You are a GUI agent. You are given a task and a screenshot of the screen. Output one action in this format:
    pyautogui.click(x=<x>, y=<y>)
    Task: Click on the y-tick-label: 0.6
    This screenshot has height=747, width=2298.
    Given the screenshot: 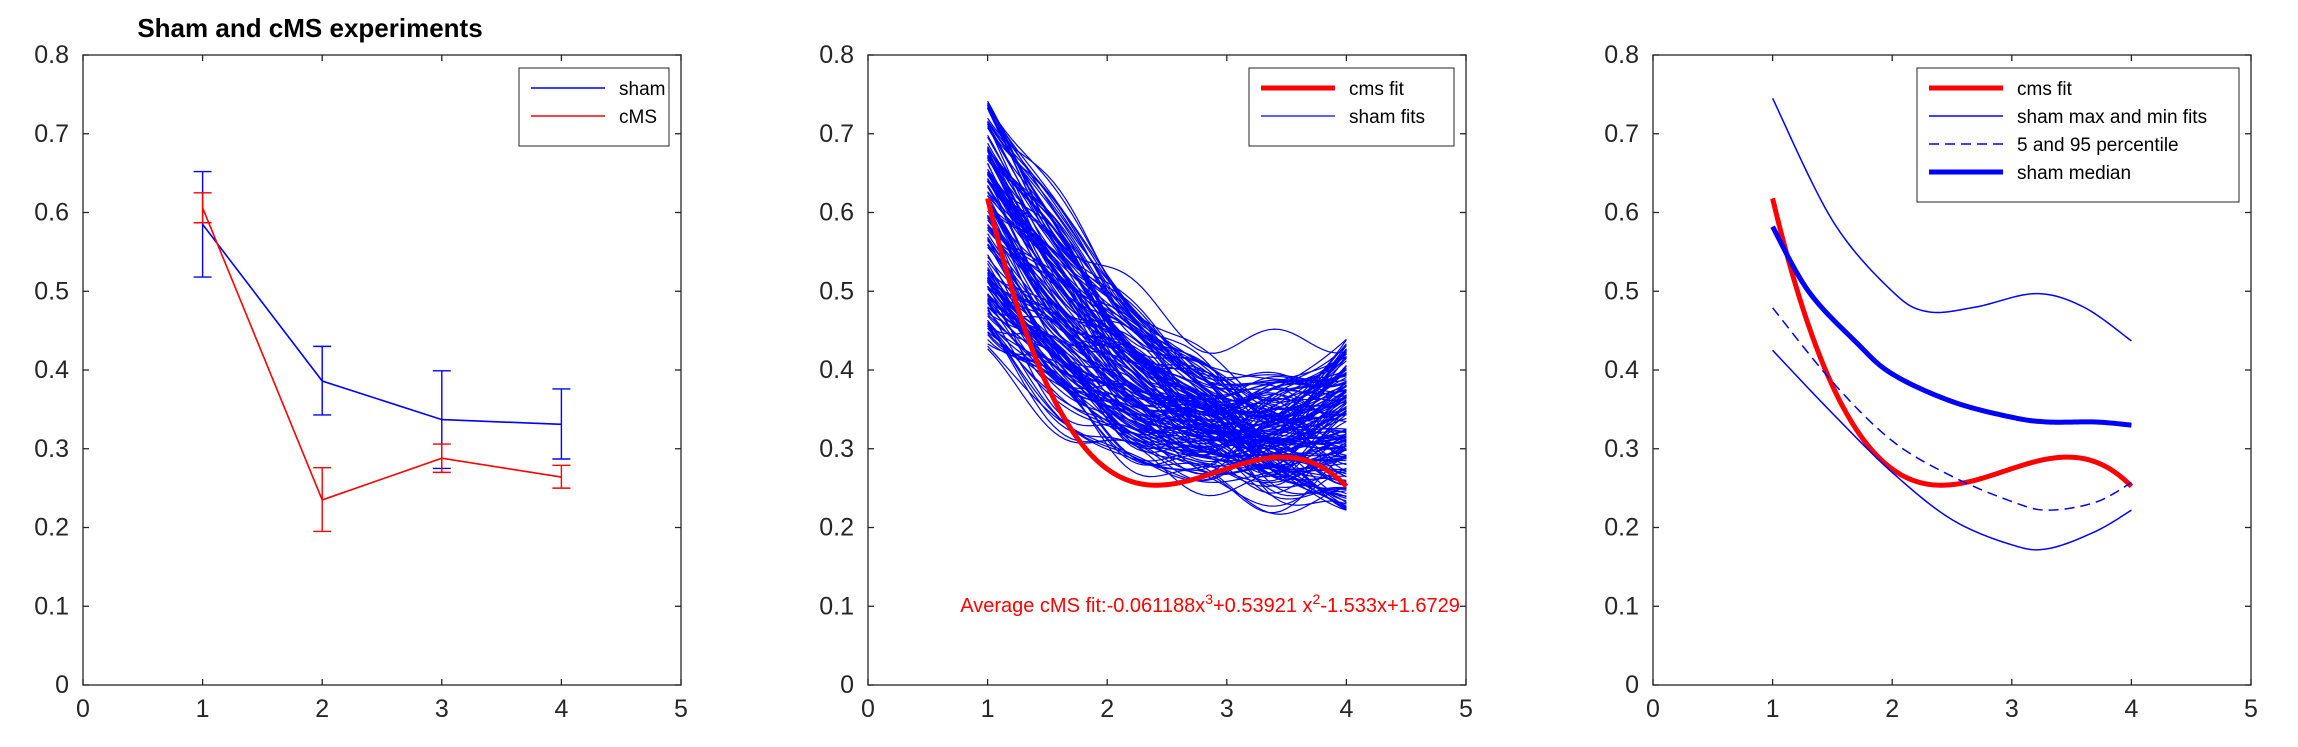 What is the action you would take?
    pyautogui.click(x=836, y=213)
    